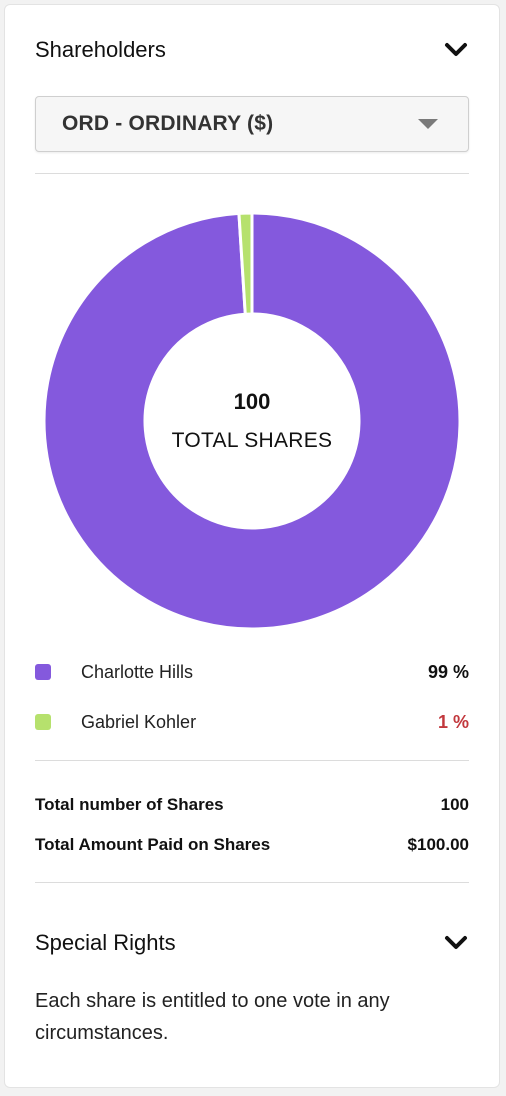 Image resolution: width=506 pixels, height=1096 pixels. Describe the element at coordinates (448, 671) in the screenshot. I see `legend-percent: 99 %` at that location.